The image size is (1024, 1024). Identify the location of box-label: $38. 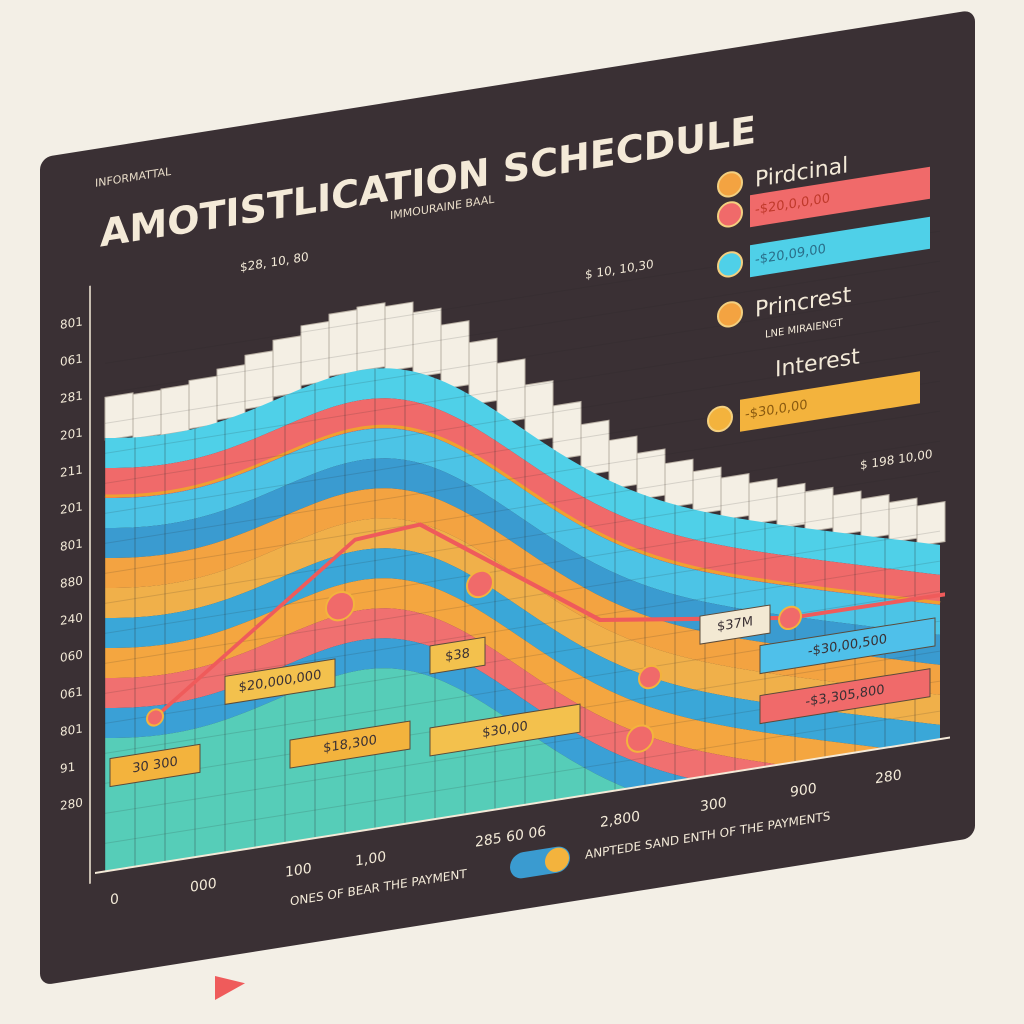
(457, 655).